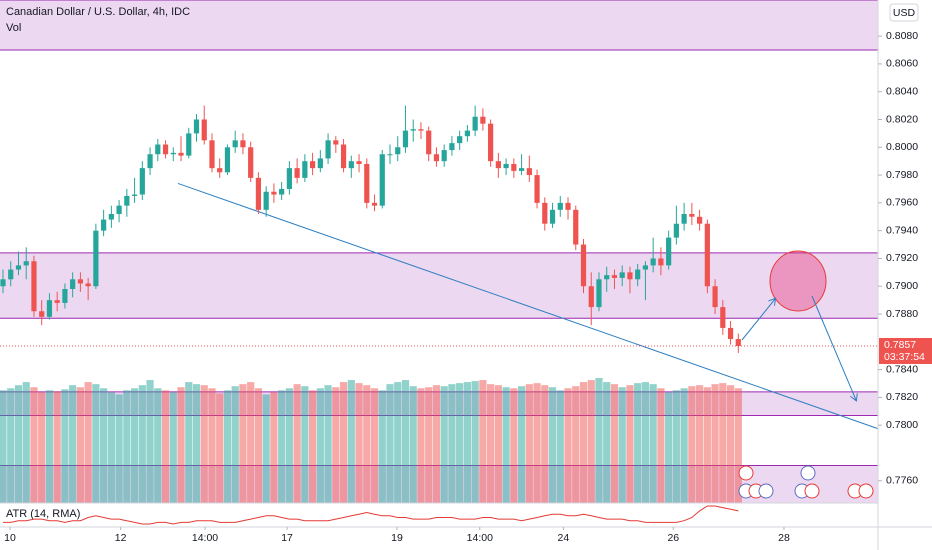 The width and height of the screenshot is (932, 550). I want to click on last-price-tag, so click(905, 350).